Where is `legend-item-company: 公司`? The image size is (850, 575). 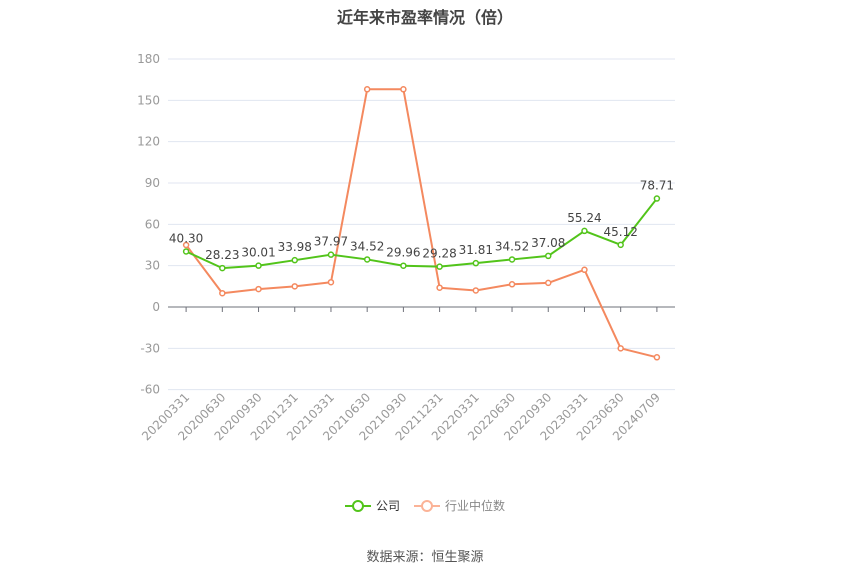
legend-item-company: 公司 is located at coordinates (372, 505).